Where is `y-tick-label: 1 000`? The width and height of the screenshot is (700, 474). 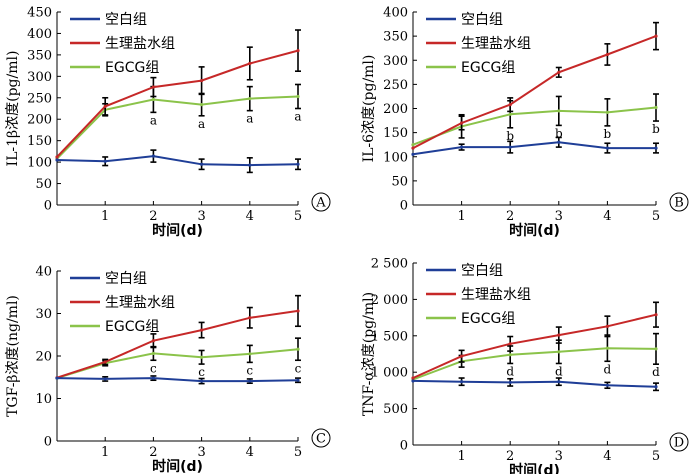
y-tick-label: 1 000 is located at coordinates (389, 373).